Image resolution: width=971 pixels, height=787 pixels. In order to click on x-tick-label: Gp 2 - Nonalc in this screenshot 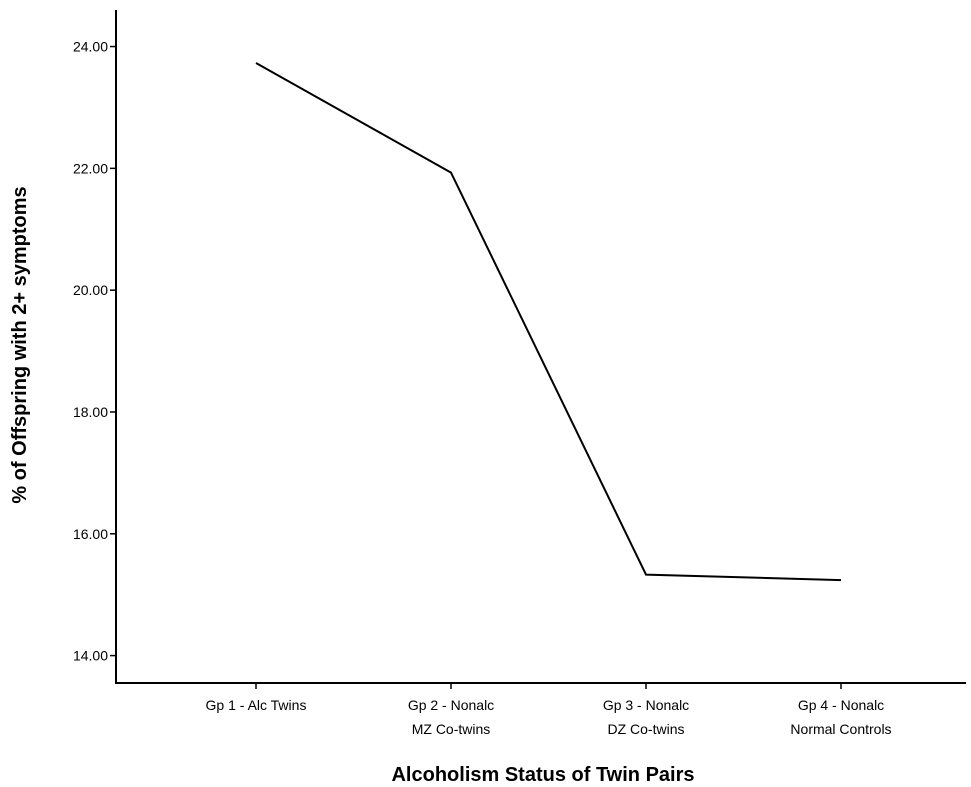, I will do `click(451, 705)`.